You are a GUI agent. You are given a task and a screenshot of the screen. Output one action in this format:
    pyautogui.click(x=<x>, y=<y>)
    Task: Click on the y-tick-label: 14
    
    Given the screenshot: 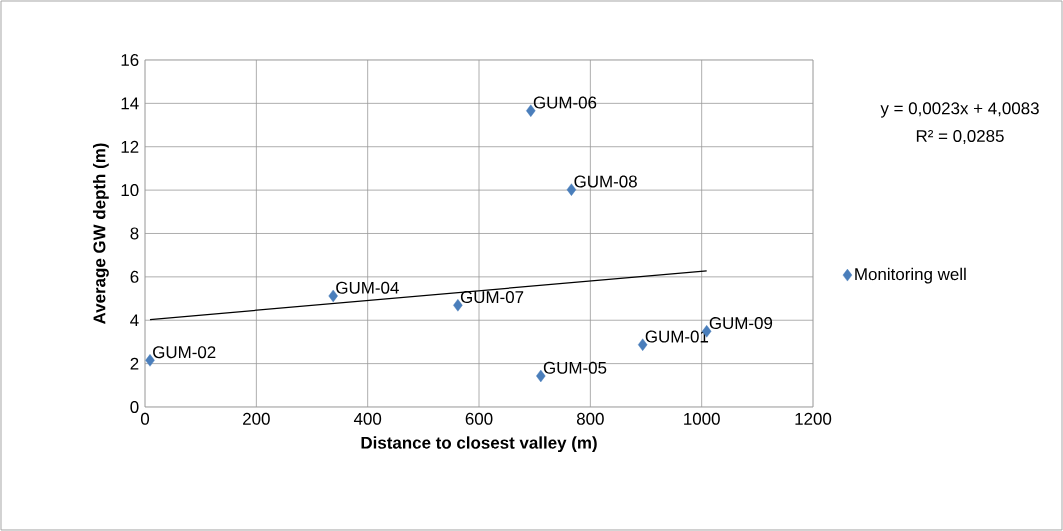 What is the action you would take?
    pyautogui.click(x=130, y=103)
    